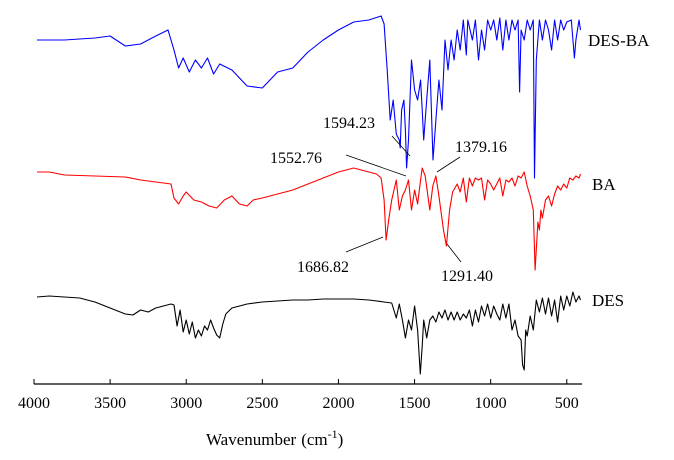 This screenshot has height=460, width=674. What do you see at coordinates (323, 267) in the screenshot?
I see `peak-label-1686: 1686.82` at bounding box center [323, 267].